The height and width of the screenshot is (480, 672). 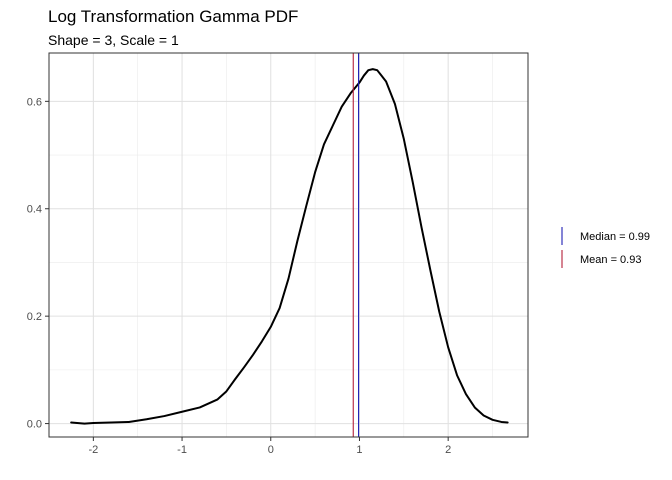 What do you see at coordinates (34, 317) in the screenshot?
I see `y-tick-label: 0.2` at bounding box center [34, 317].